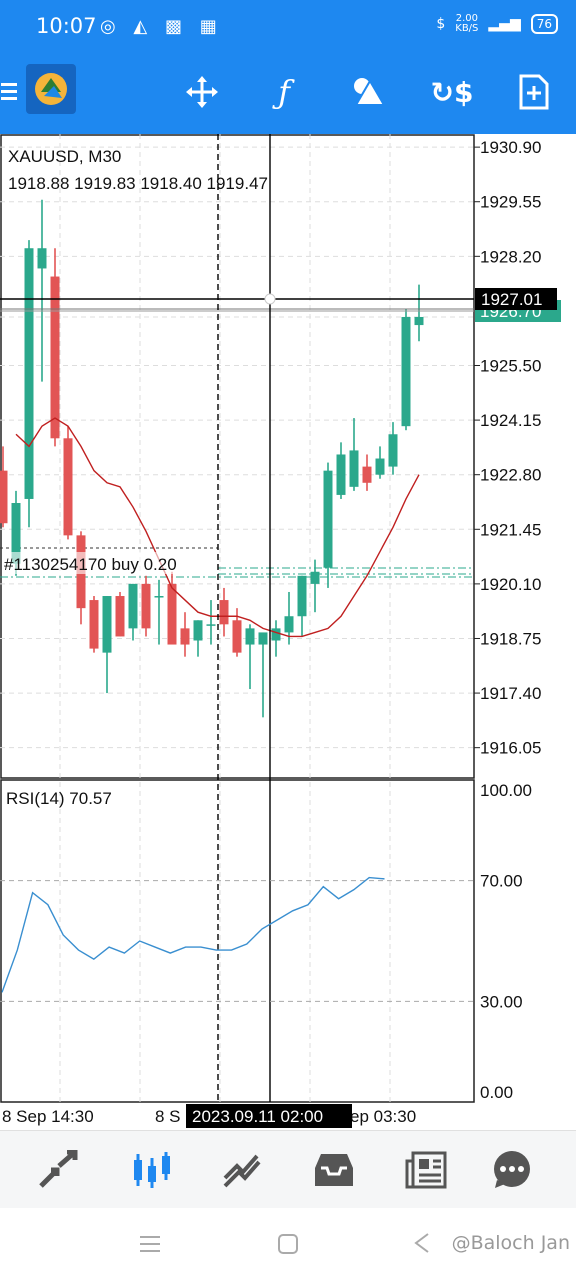 Image resolution: width=576 pixels, height=1280 pixels. Describe the element at coordinates (288, 28) in the screenshot. I see `status-bar: 10:07 ◎ ◭ ▩ ▦ $ 2.00 KB/S ▂▄▆ 76` at that location.